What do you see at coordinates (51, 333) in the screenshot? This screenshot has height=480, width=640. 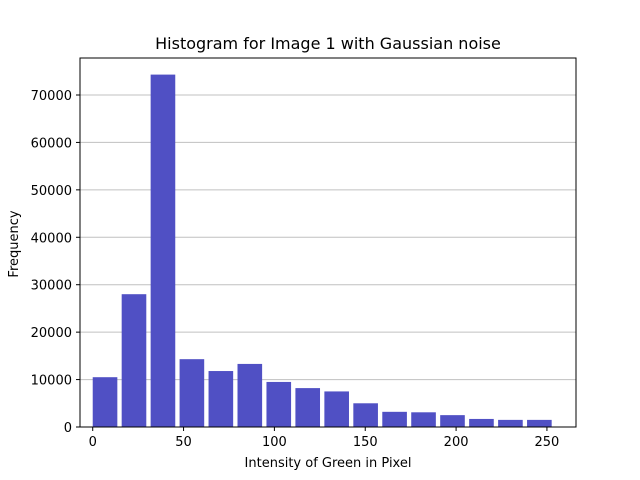 I see `y-tick-label: 20000` at bounding box center [51, 333].